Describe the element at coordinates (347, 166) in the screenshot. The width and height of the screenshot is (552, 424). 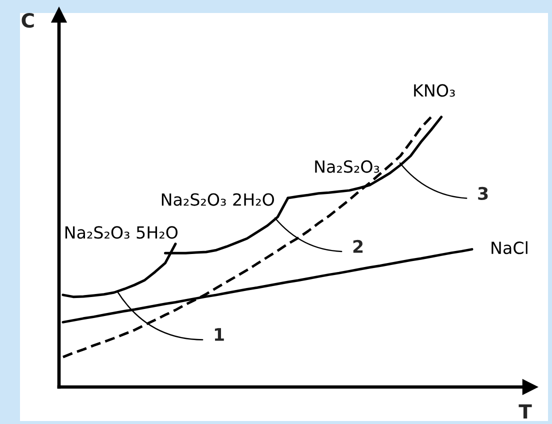
I see `series-label: Na₂S₂O₃` at that location.